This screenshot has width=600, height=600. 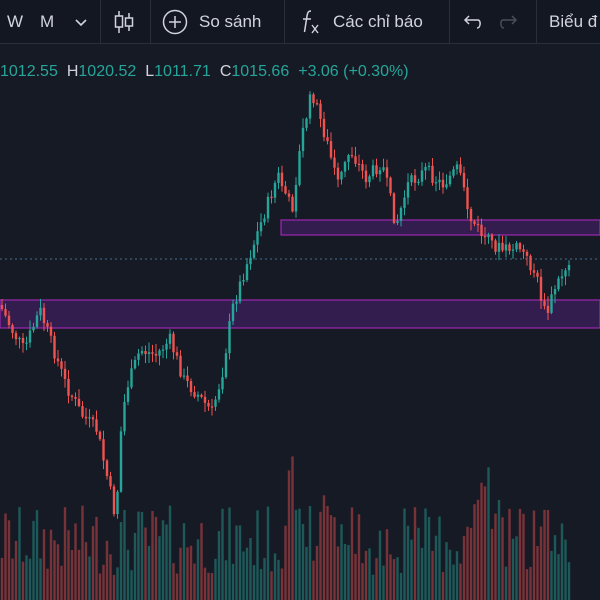 What do you see at coordinates (573, 21) in the screenshot?
I see `chart-style-menu: Biểu đ` at bounding box center [573, 21].